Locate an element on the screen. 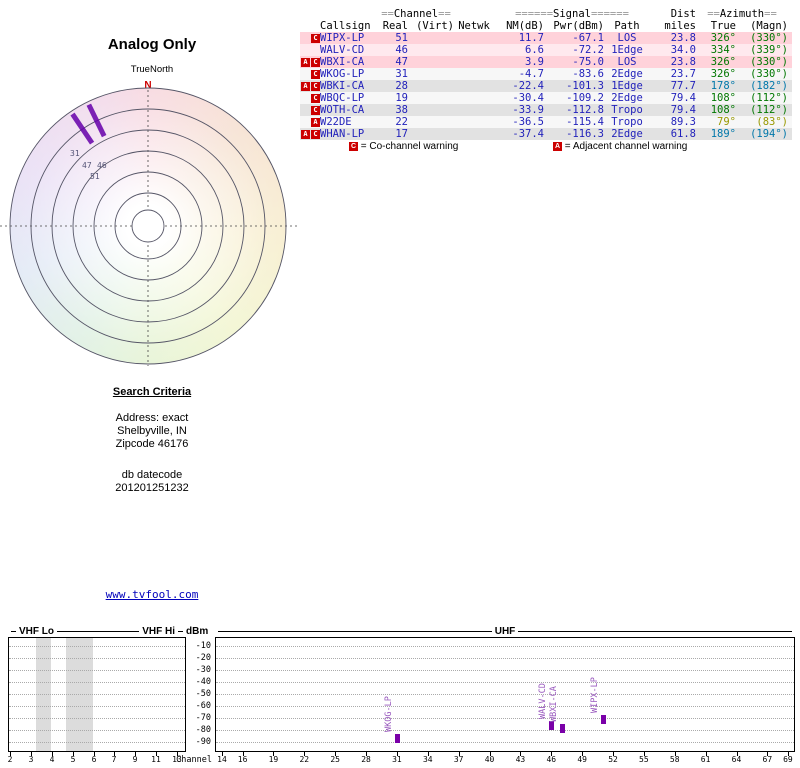  co-channel-badge-icon: C is located at coordinates (353, 146).